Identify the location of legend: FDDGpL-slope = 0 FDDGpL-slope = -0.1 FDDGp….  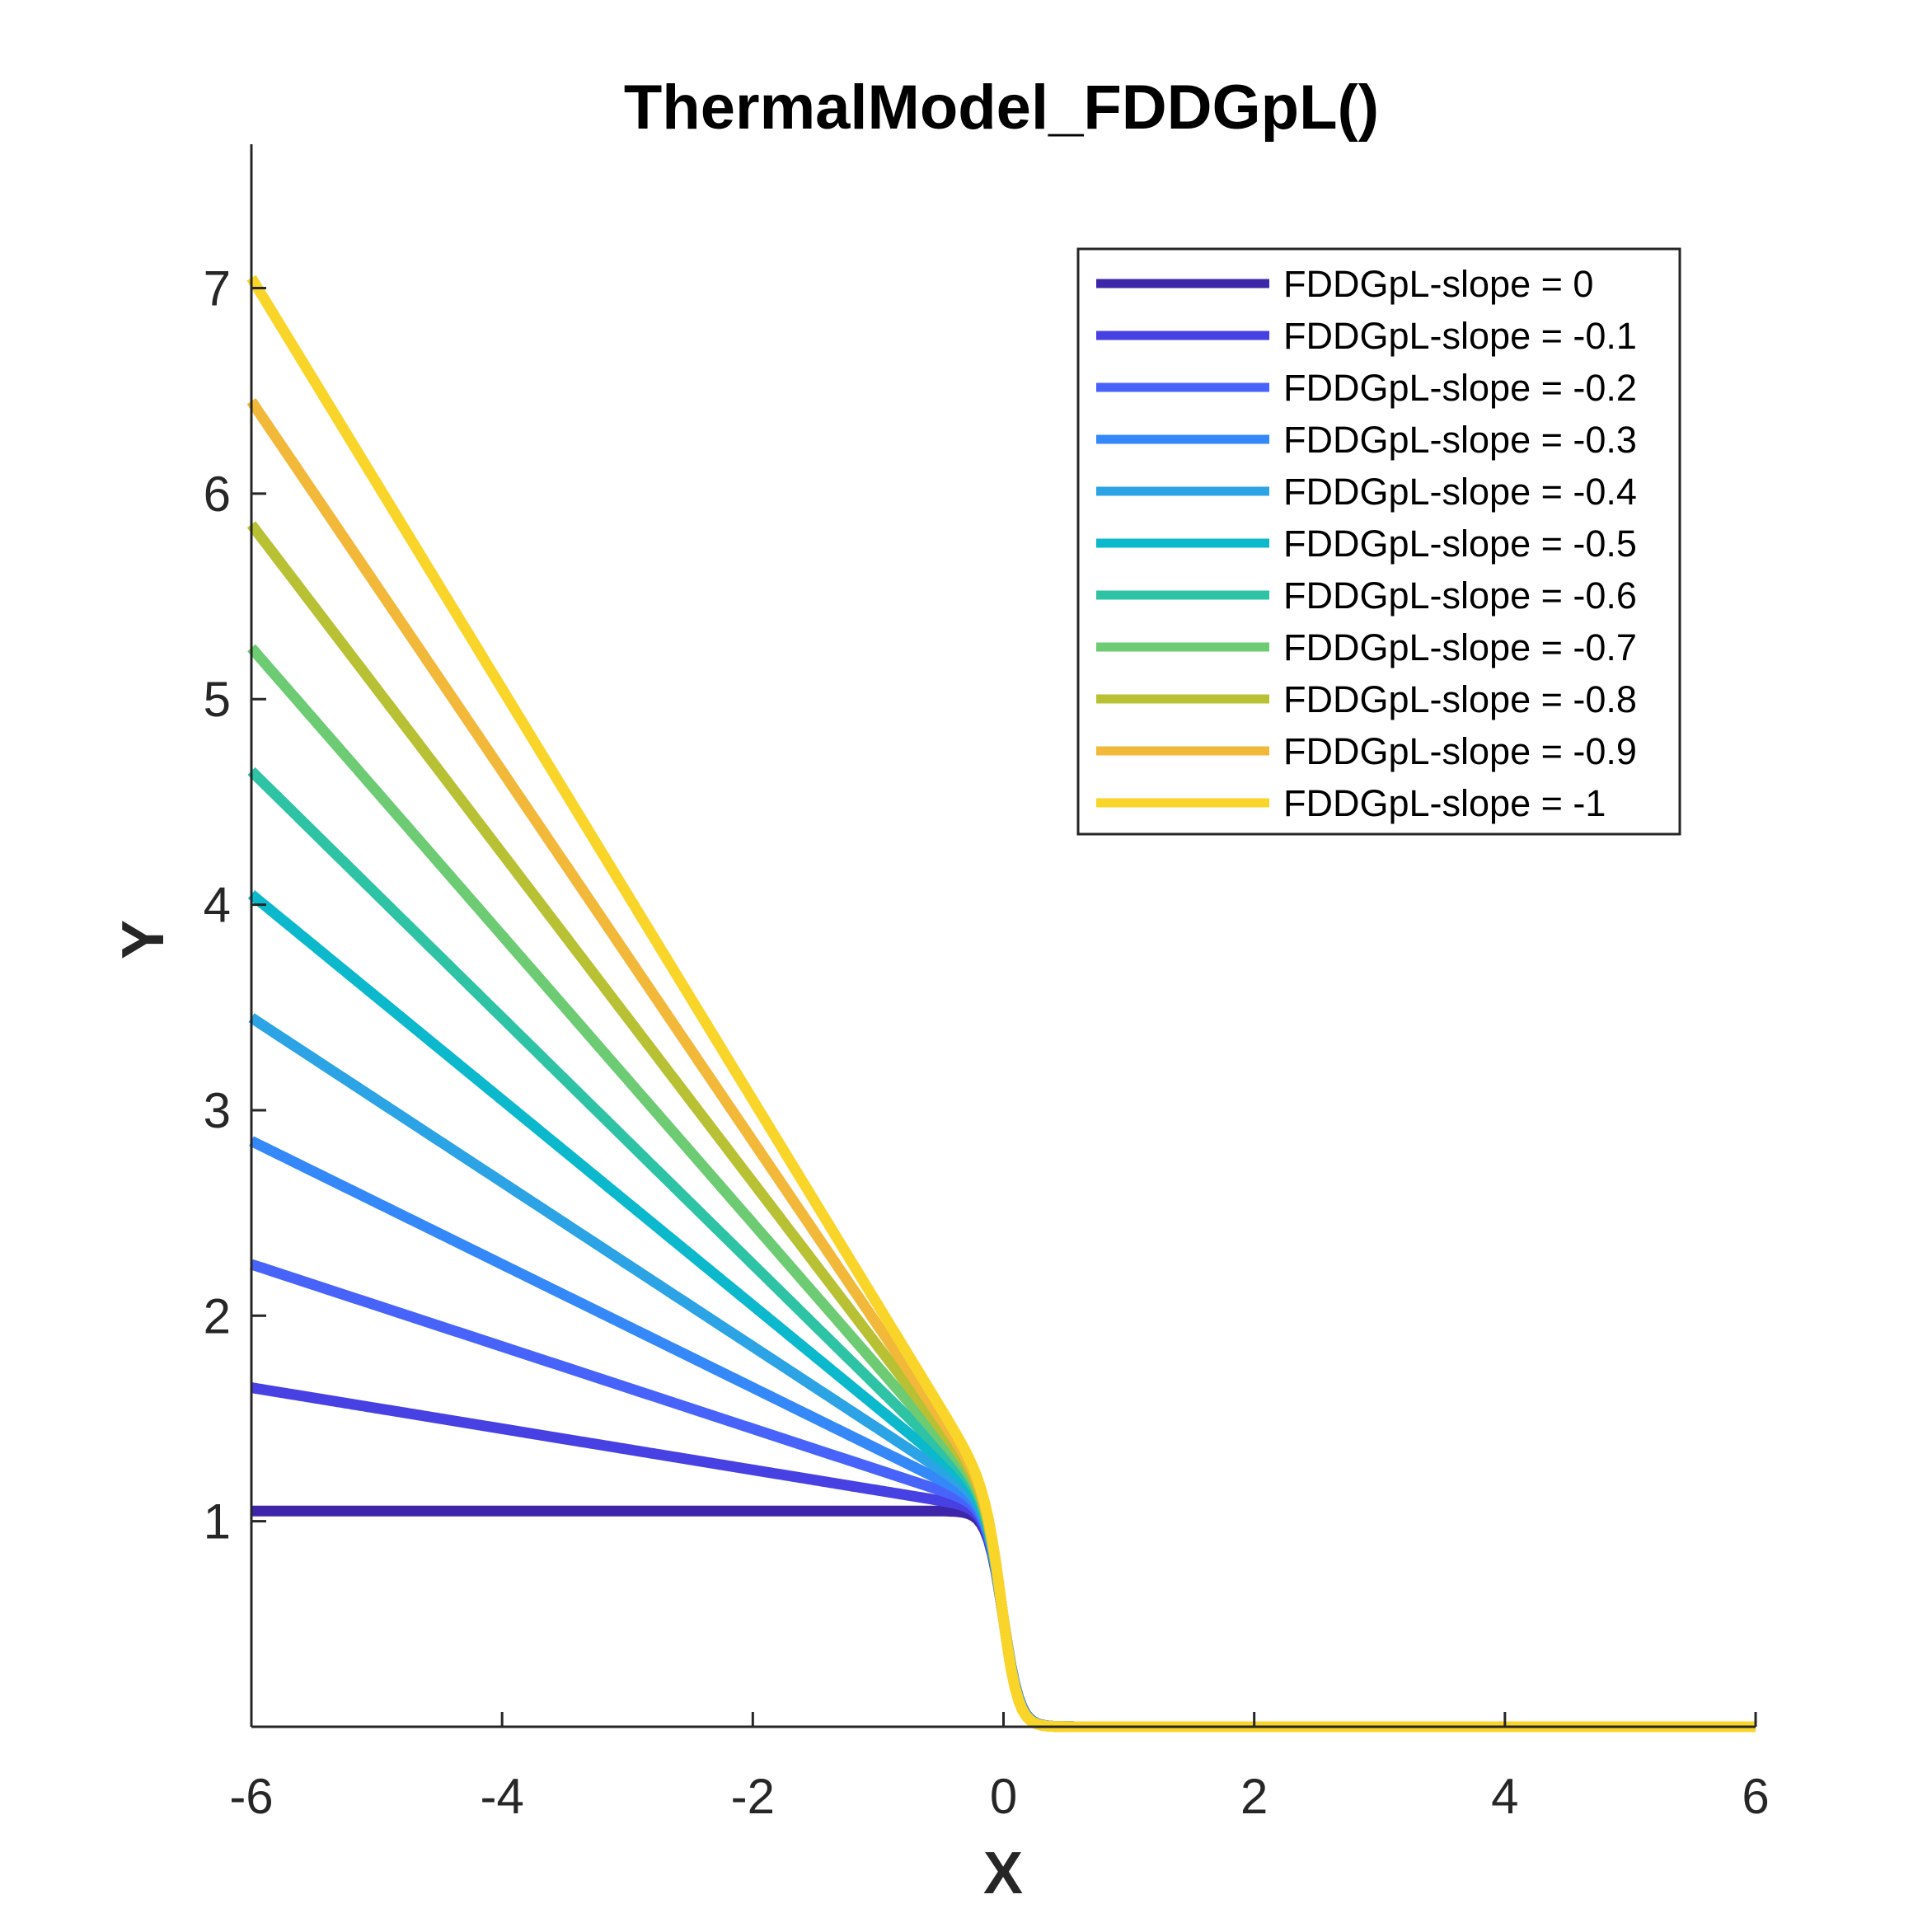
(1379, 542).